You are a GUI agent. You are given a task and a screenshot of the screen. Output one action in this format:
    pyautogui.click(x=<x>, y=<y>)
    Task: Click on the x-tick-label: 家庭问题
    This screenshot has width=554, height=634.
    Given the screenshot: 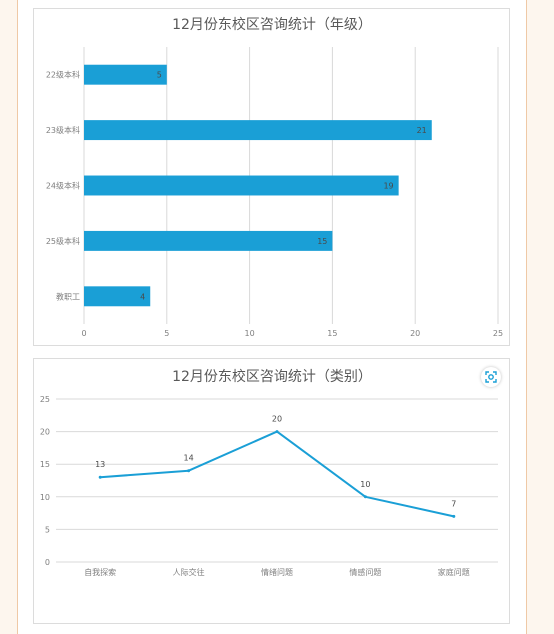 What is the action you would take?
    pyautogui.click(x=454, y=572)
    